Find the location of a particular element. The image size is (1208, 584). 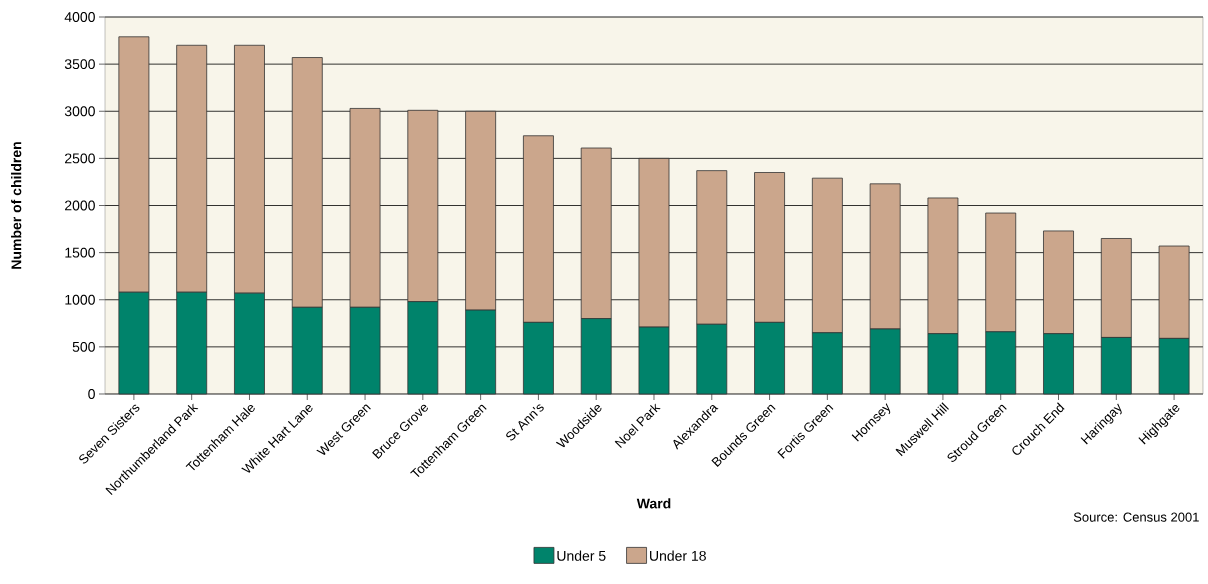

legend-label: Under 18 is located at coordinates (678, 555).